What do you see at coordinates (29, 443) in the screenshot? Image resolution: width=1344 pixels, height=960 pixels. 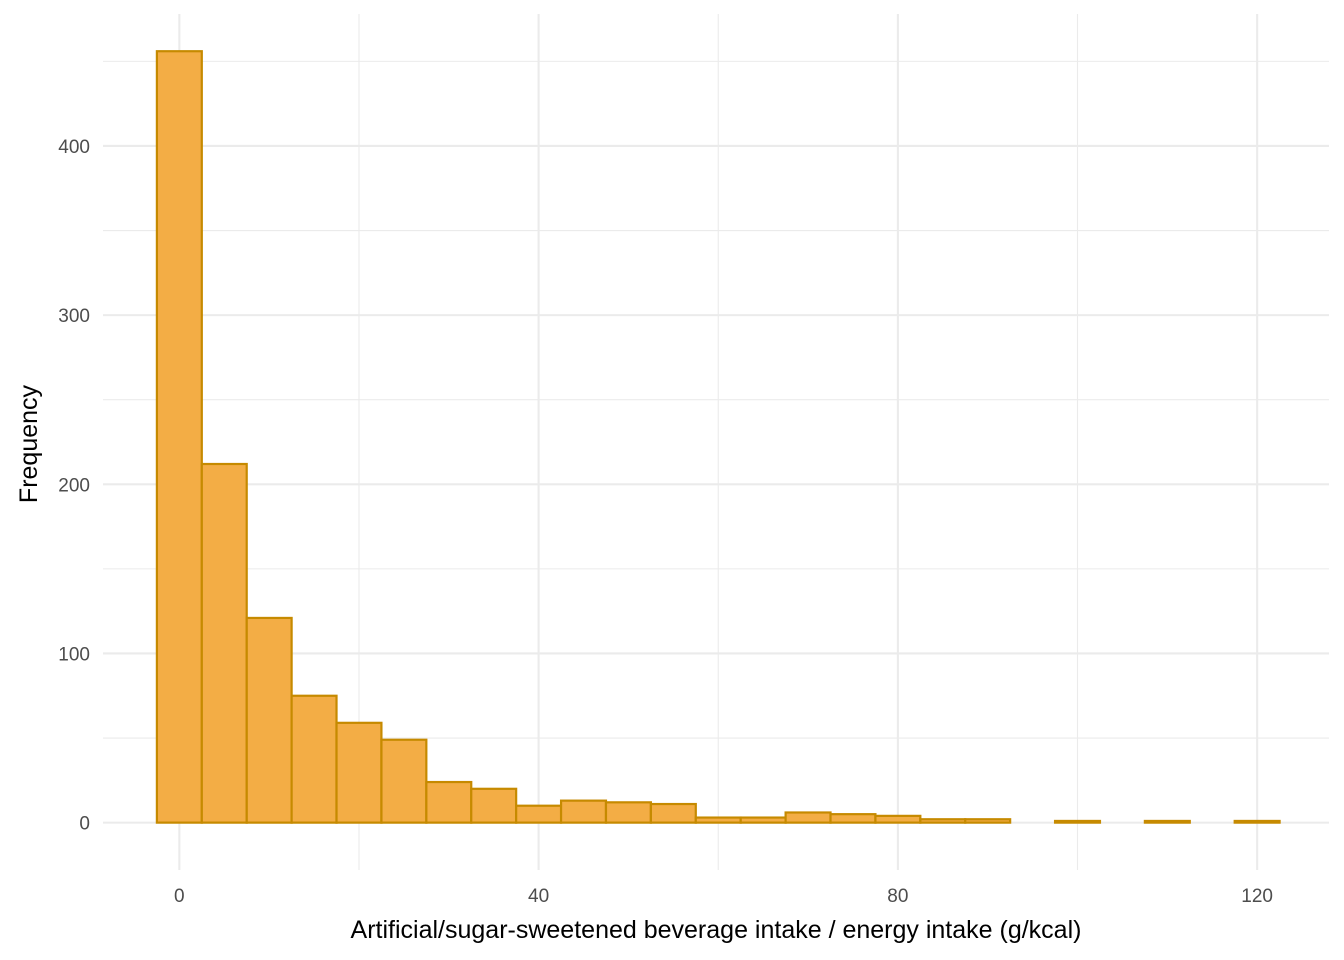 I see `y-axis-title: Frequency` at bounding box center [29, 443].